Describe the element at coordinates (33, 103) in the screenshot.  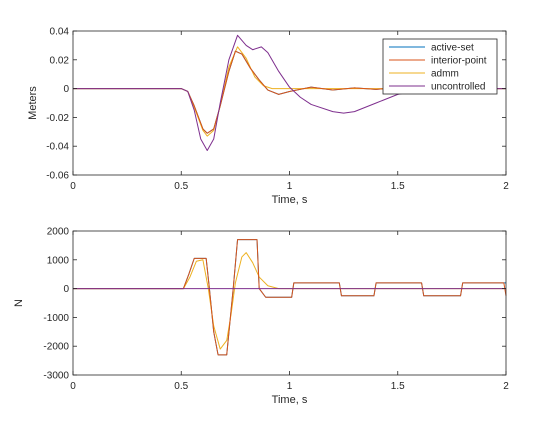
I see `top-y-axis-label: Meters` at that location.